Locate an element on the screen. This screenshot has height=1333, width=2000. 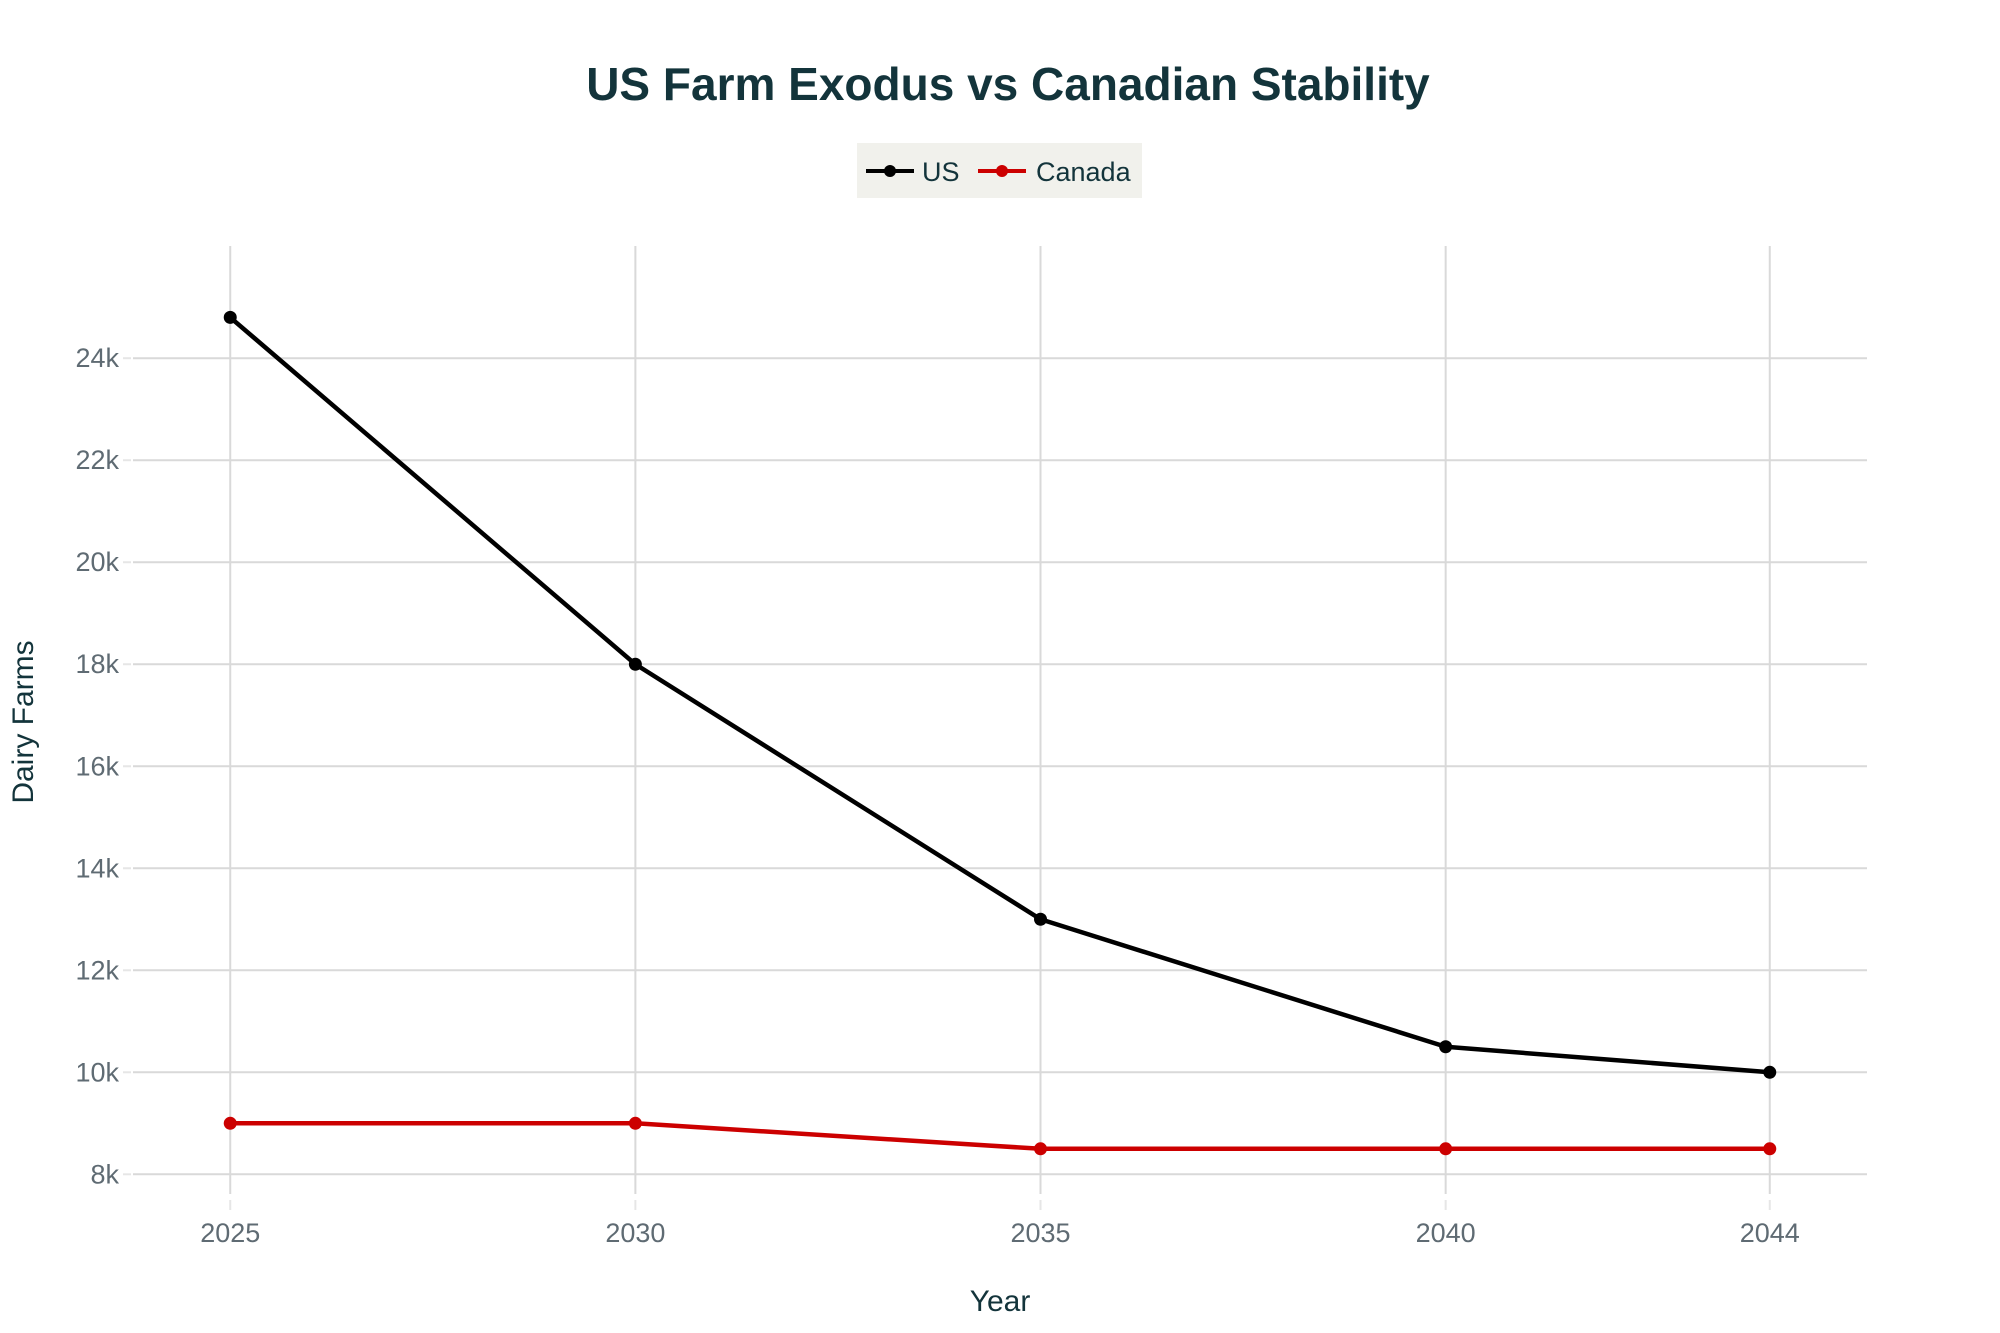
chart-title: US Farm Exodus vs Canadian Stability is located at coordinates (1008, 84).